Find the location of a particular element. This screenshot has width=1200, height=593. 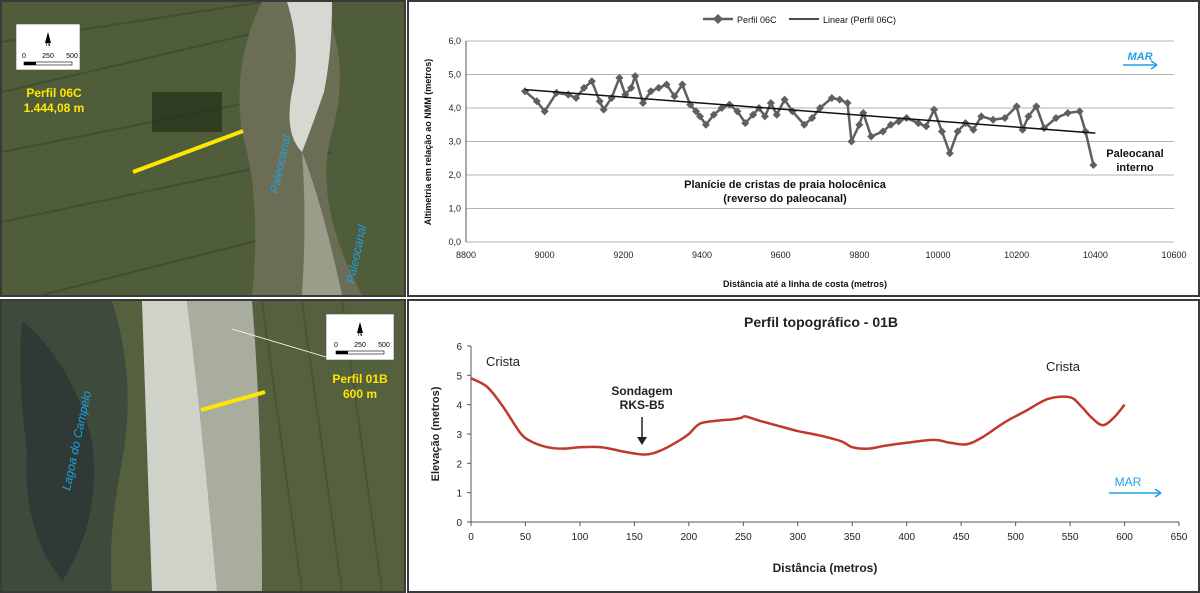

x-tick-label: 150 is located at coordinates (634, 537).